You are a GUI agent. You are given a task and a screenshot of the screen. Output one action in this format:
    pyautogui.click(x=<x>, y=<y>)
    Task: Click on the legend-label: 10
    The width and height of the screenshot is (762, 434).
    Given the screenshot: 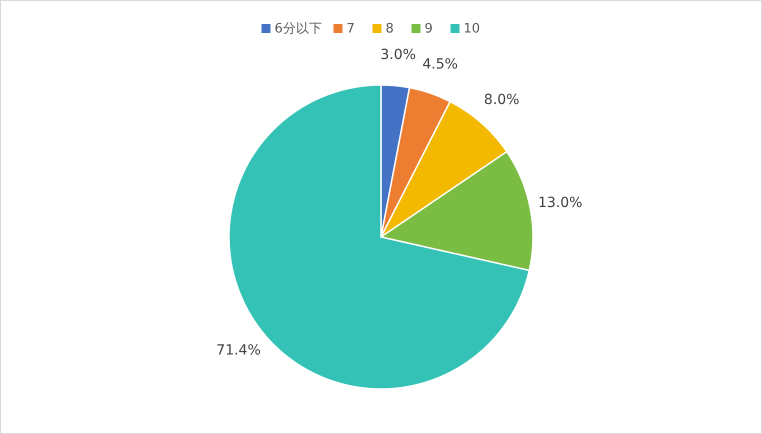 What is the action you would take?
    pyautogui.click(x=472, y=29)
    